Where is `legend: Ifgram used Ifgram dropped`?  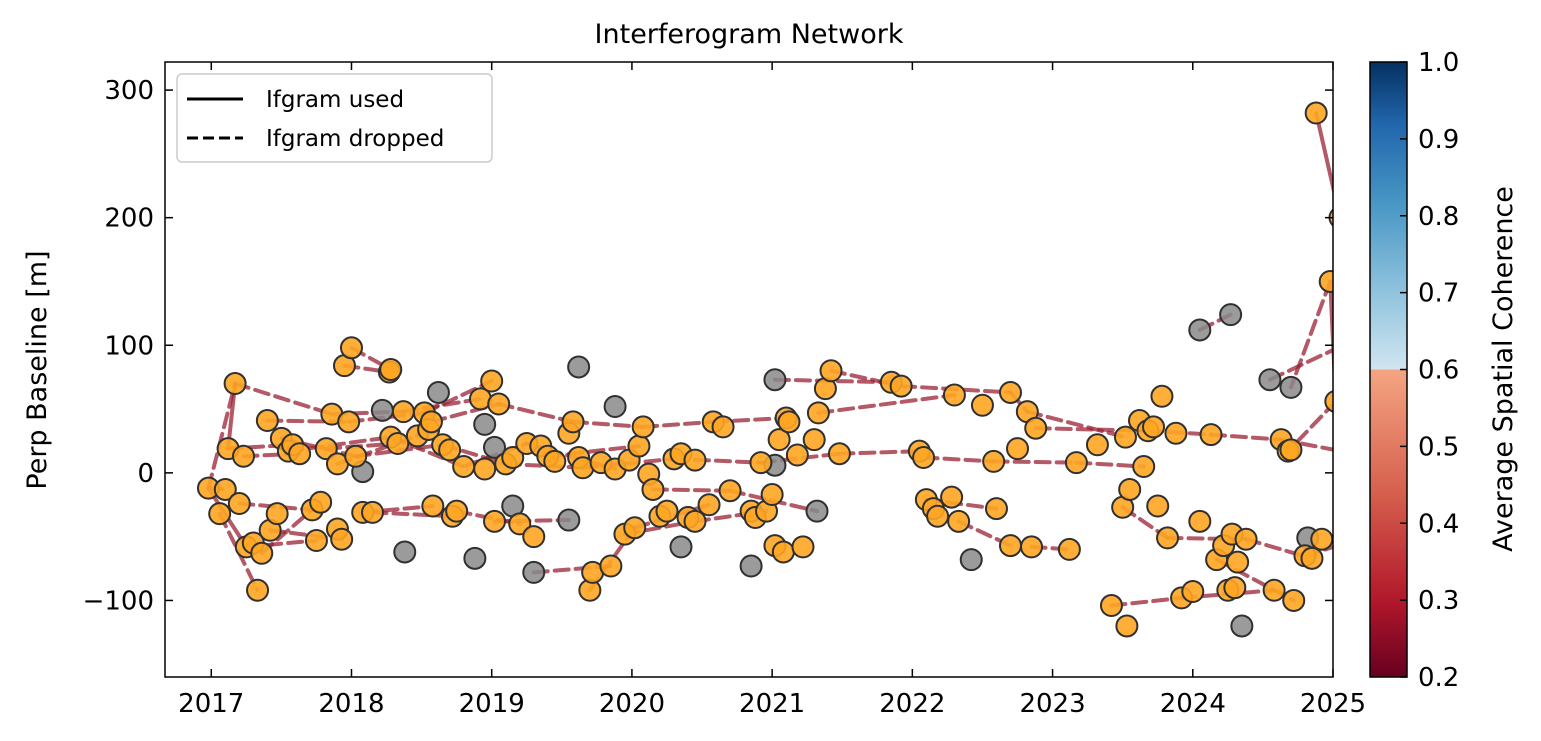
legend: Ifgram used Ifgram dropped is located at coordinates (334, 118).